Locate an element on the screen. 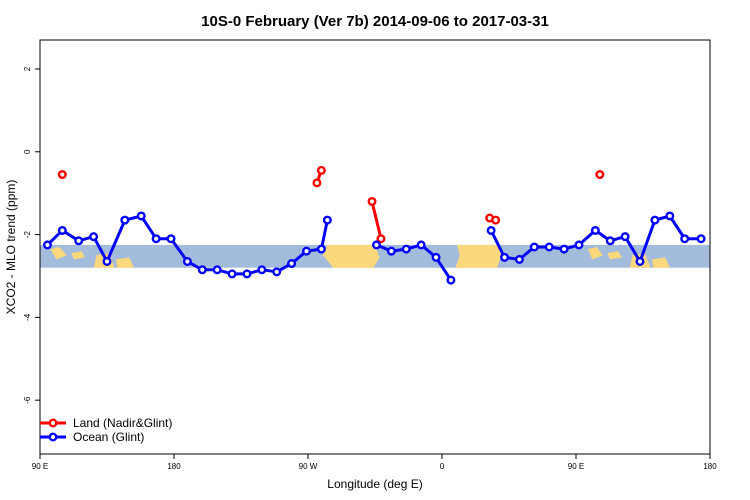 This screenshot has height=500, width=750. x-axis-label: Longitude (deg E) is located at coordinates (374, 484).